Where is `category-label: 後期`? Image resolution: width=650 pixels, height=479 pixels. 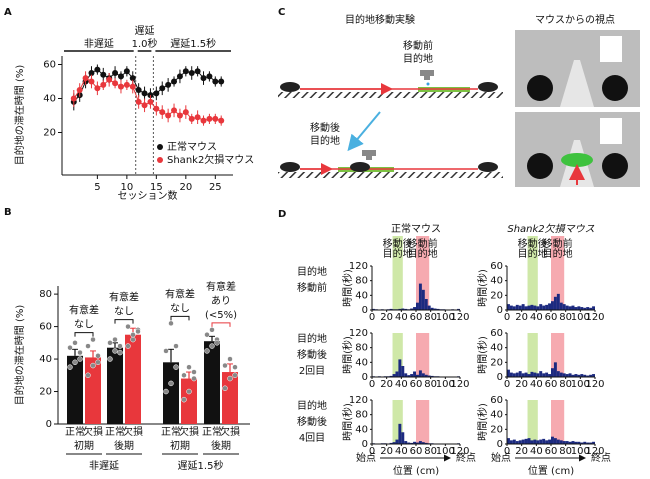 category-label: 後期 is located at coordinates (124, 445).